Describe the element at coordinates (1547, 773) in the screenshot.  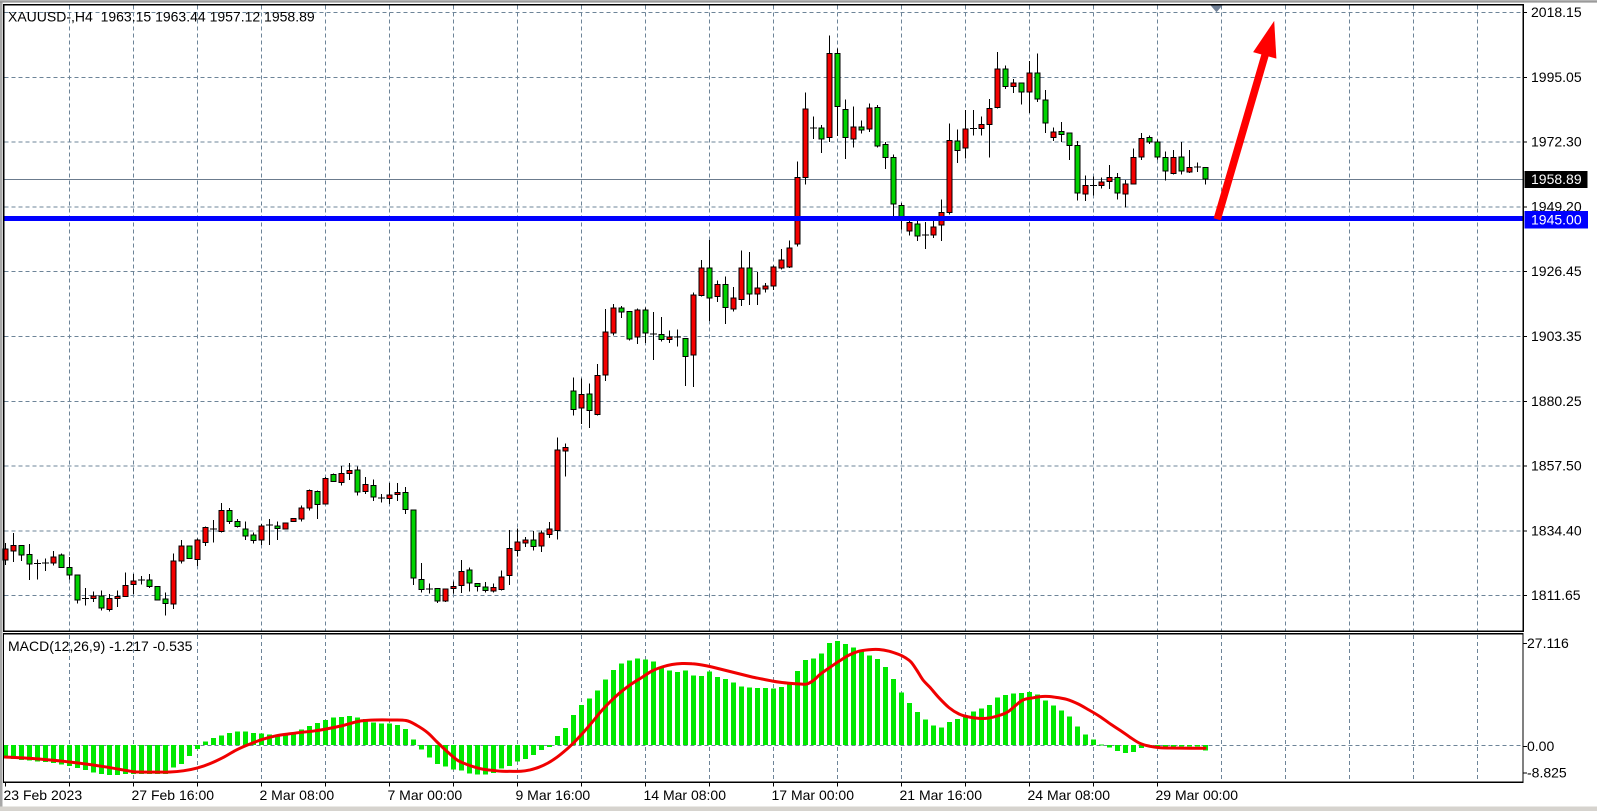
I see `svg-text: -8.825` at that location.